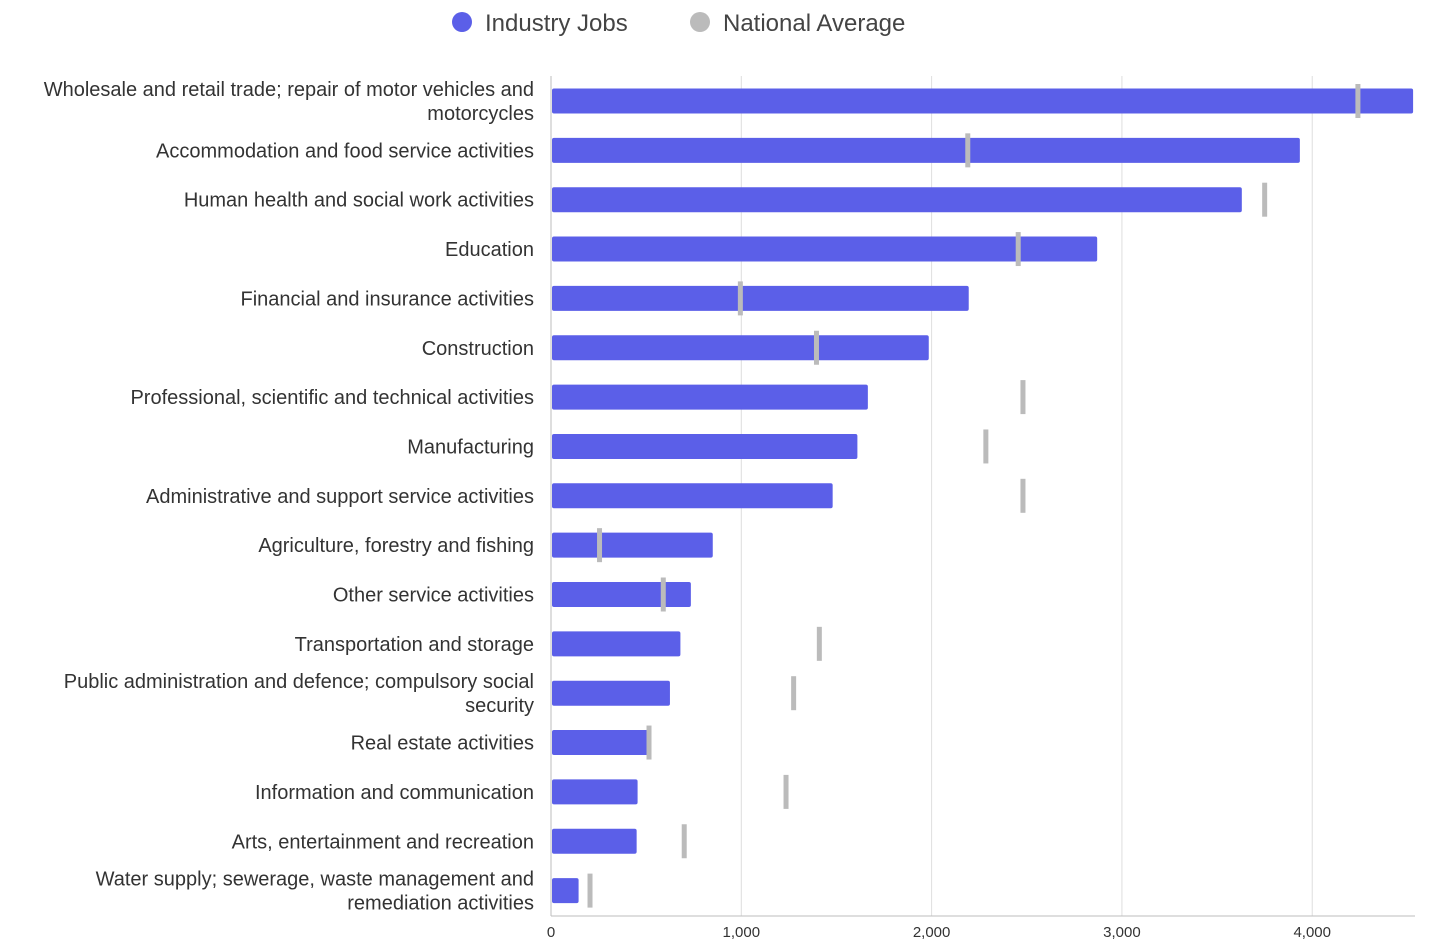 The width and height of the screenshot is (1429, 944). Describe the element at coordinates (359, 201) in the screenshot. I see `category-label: Human health and social work activities` at that location.